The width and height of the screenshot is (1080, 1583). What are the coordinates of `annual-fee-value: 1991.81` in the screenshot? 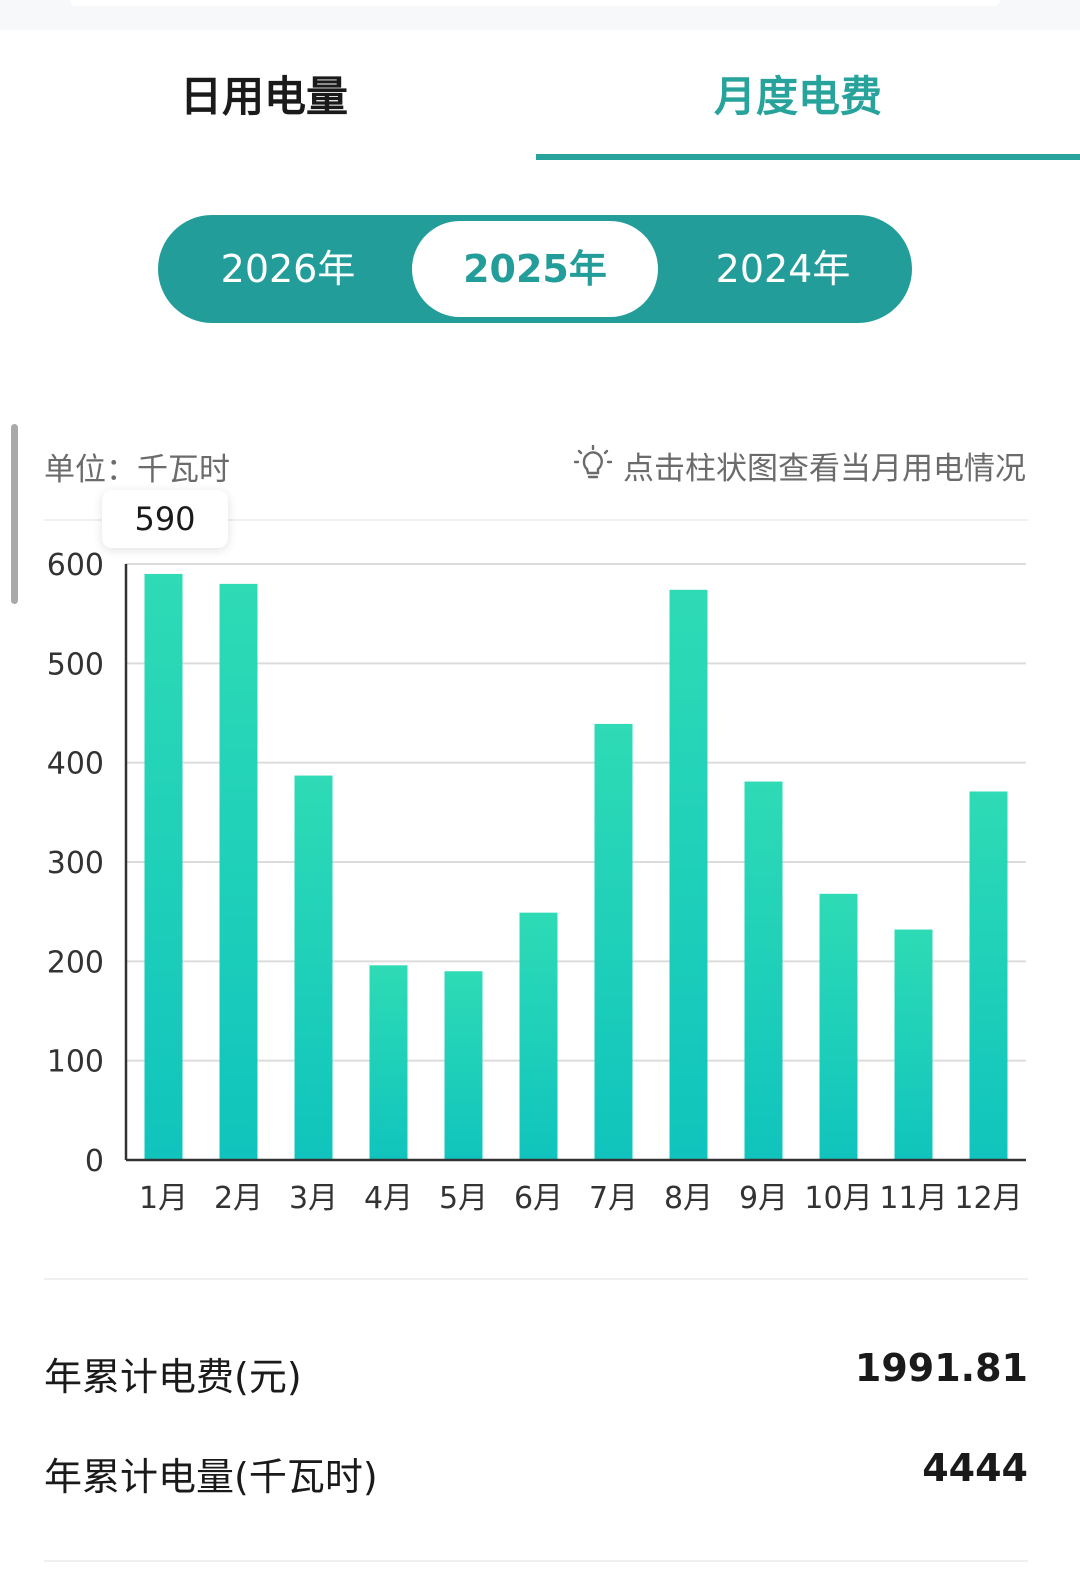 It's located at (941, 1368).